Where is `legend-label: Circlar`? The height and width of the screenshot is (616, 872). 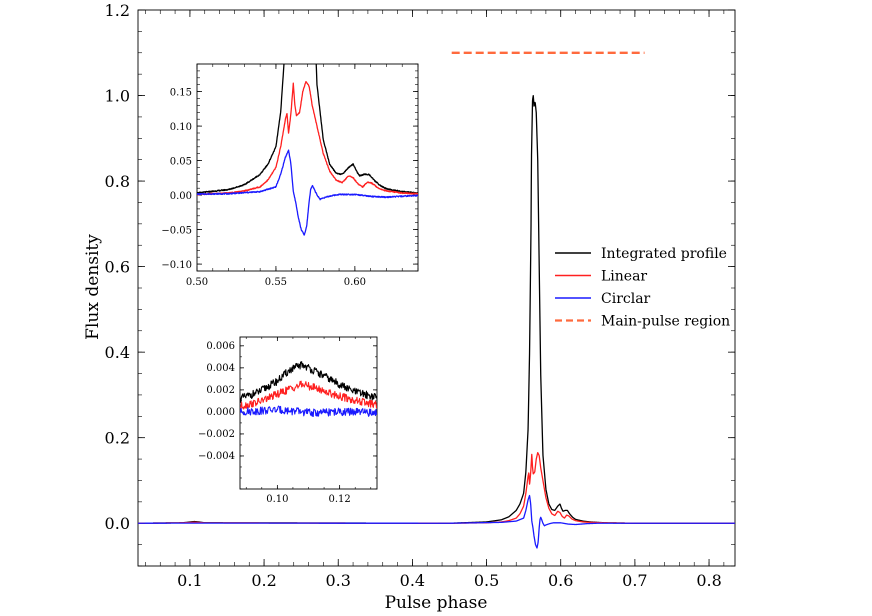 legend-label: Circlar is located at coordinates (626, 299).